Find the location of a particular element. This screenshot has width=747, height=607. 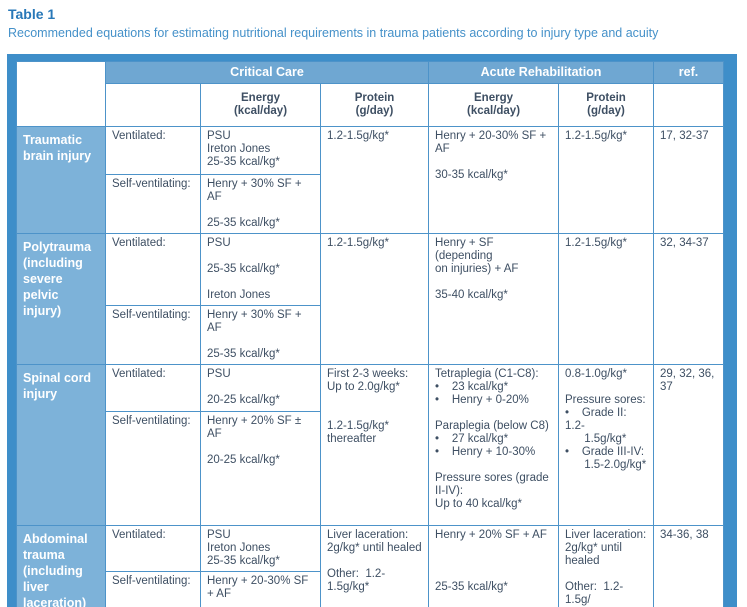

cell-abdominal-ref: 34-36, 38 is located at coordinates (689, 566).